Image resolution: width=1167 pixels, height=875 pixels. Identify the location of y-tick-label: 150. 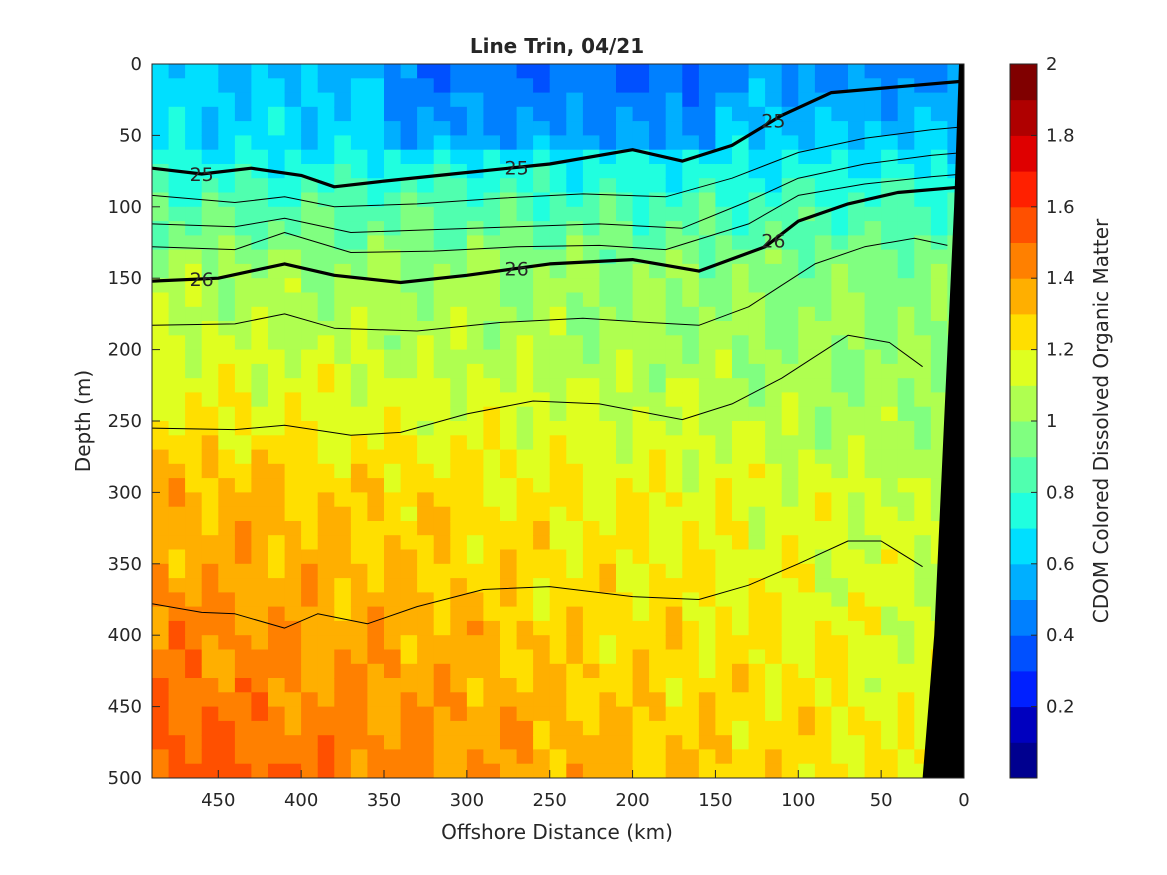
(125, 278).